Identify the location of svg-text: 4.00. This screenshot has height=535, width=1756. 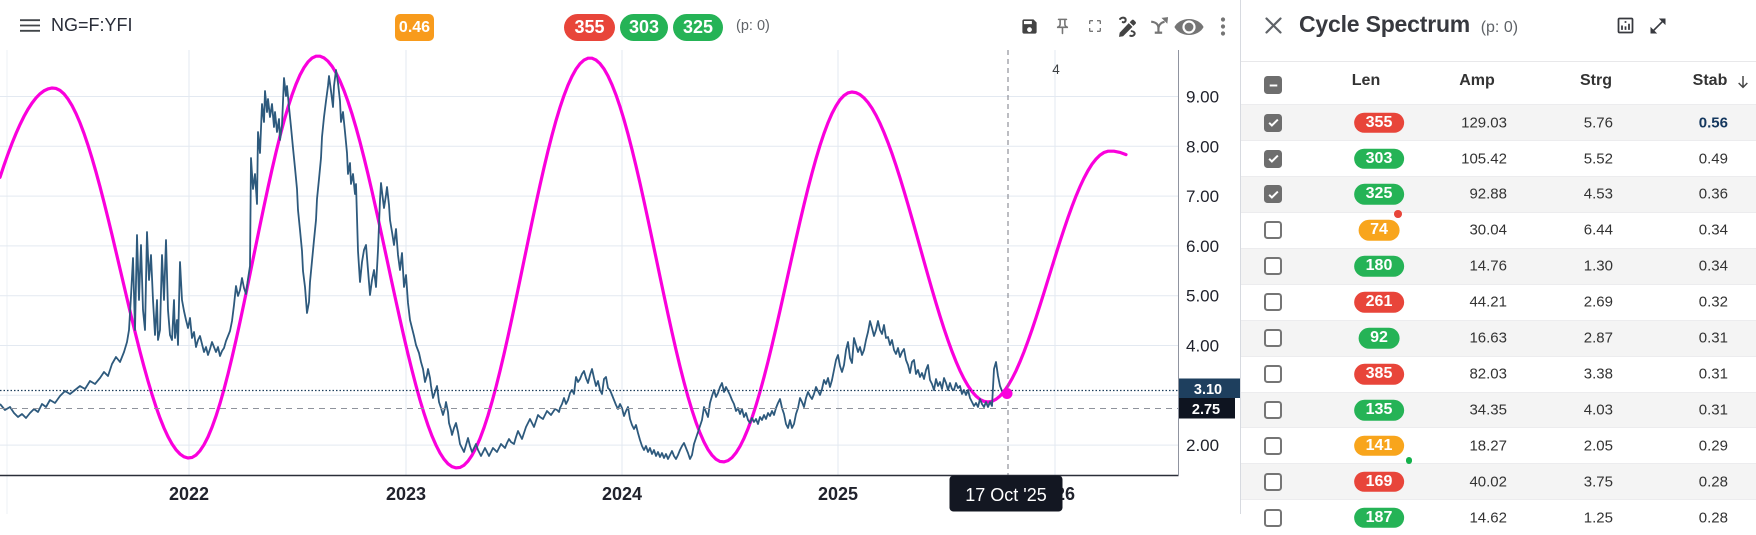
(1202, 346).